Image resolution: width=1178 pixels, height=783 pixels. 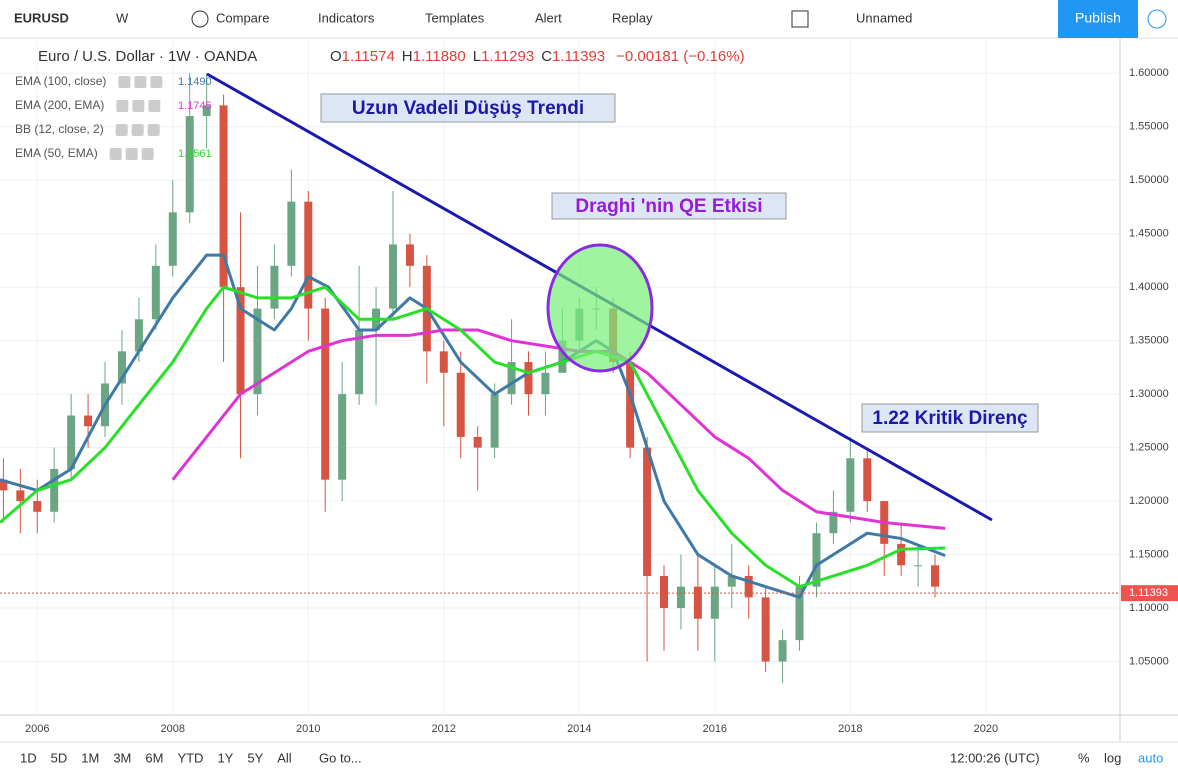 What do you see at coordinates (122, 757) in the screenshot?
I see `range-button: 3M` at bounding box center [122, 757].